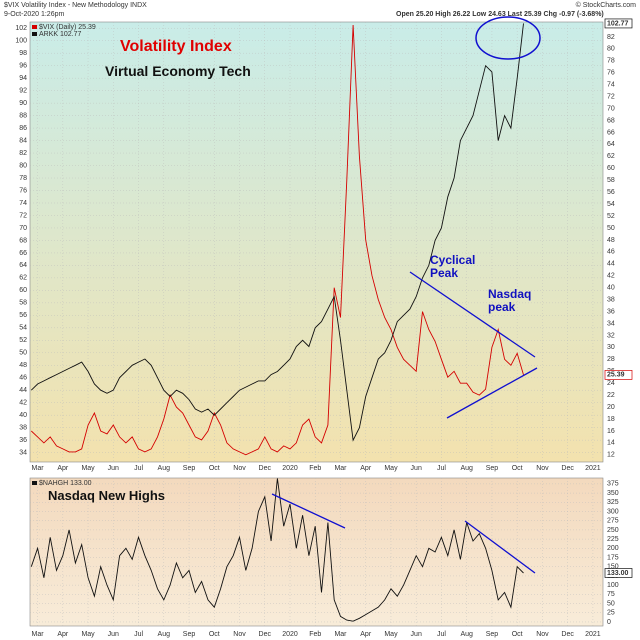 This screenshot has width=640, height=640. Describe the element at coordinates (176, 46) in the screenshot. I see `annotation: Volatility Index` at that location.